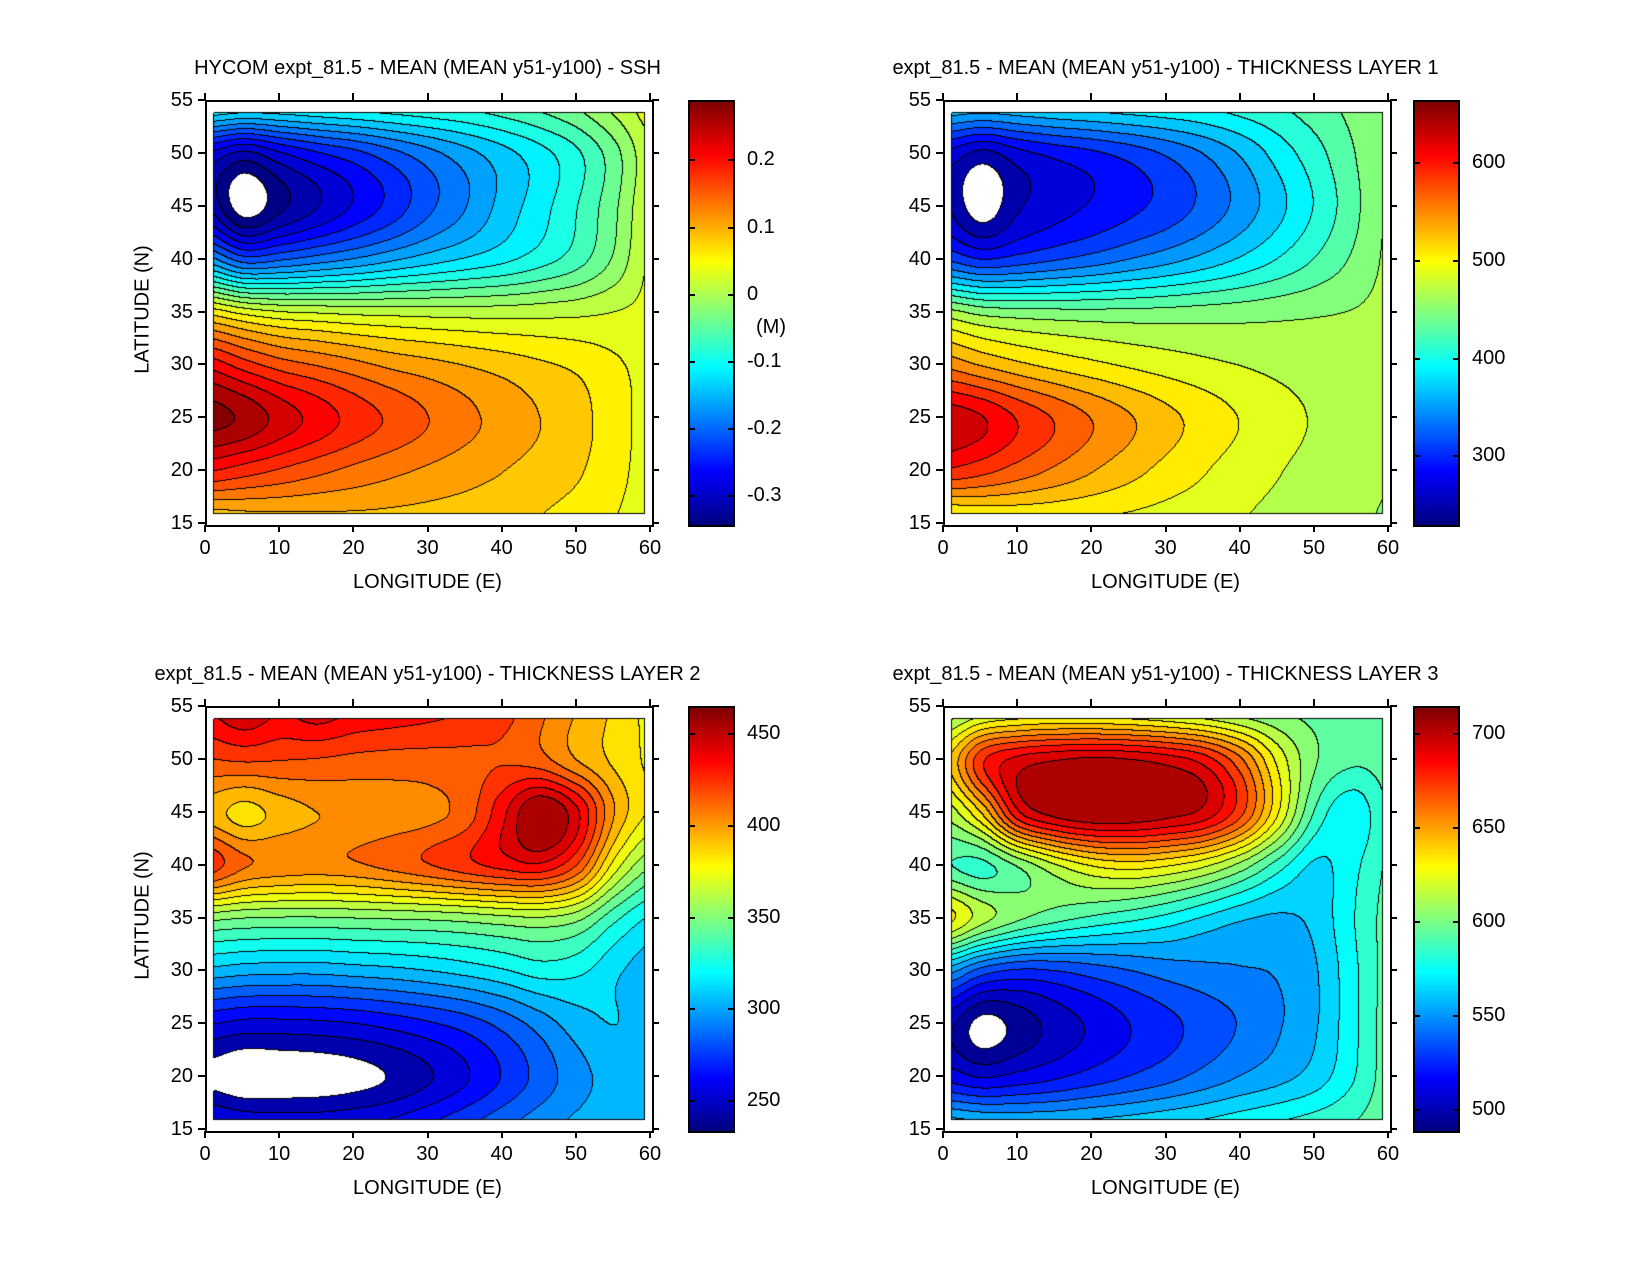  I want to click on panel-4-axes, so click(1167, 919).